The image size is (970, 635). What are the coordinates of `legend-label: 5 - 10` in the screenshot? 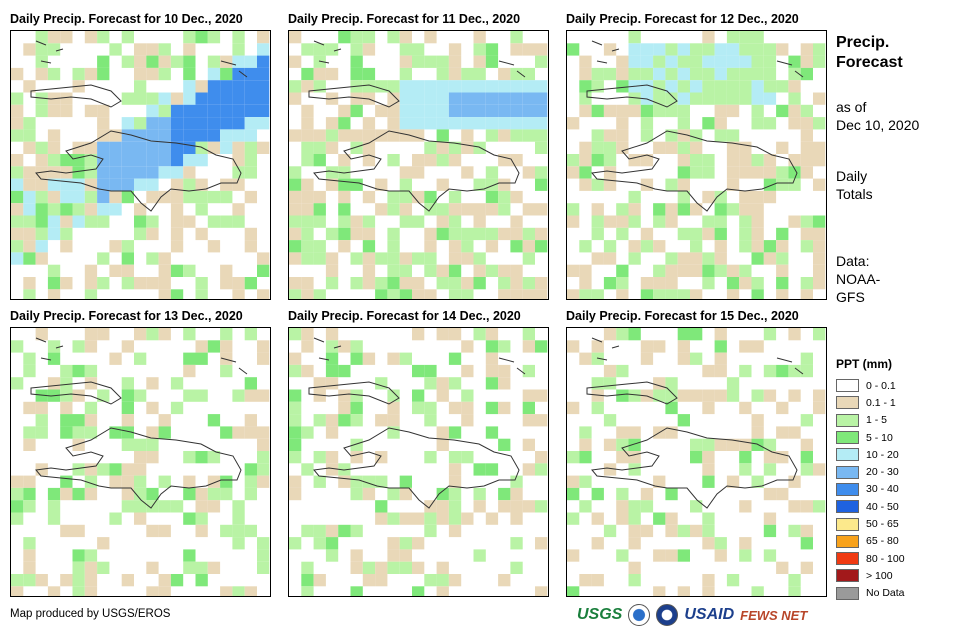 It's located at (879, 437).